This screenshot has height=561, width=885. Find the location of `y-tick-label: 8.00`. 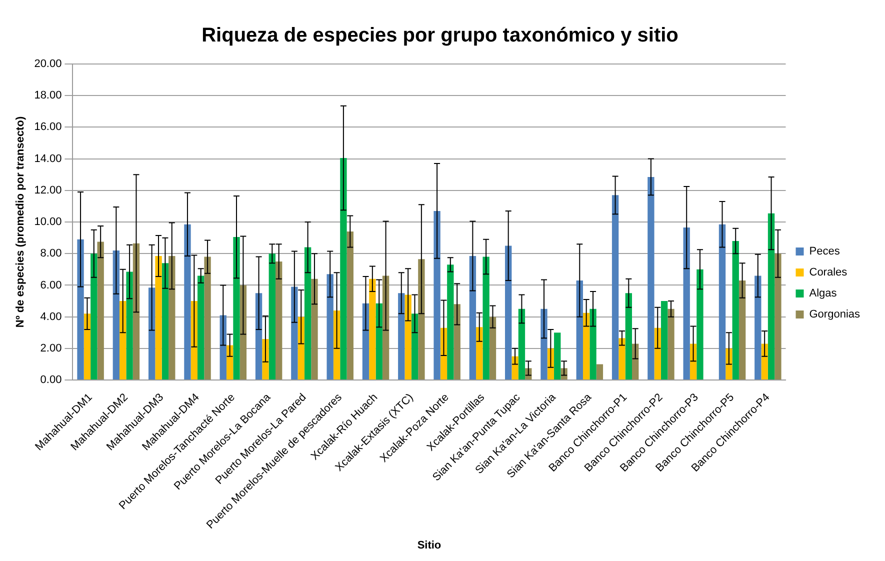

y-tick-label: 8.00 is located at coordinates (51, 254).